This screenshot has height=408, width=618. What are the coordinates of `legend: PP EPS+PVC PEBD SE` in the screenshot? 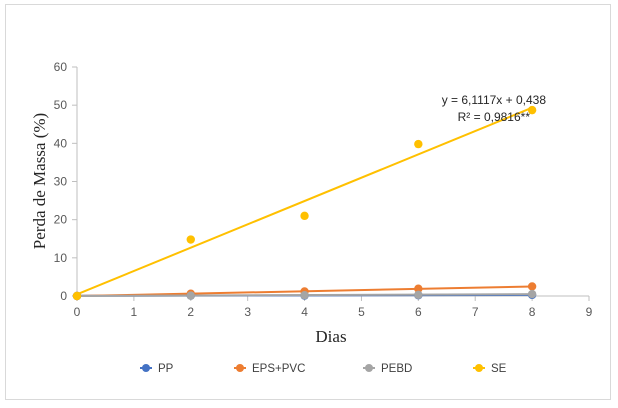 It's located at (323, 369).